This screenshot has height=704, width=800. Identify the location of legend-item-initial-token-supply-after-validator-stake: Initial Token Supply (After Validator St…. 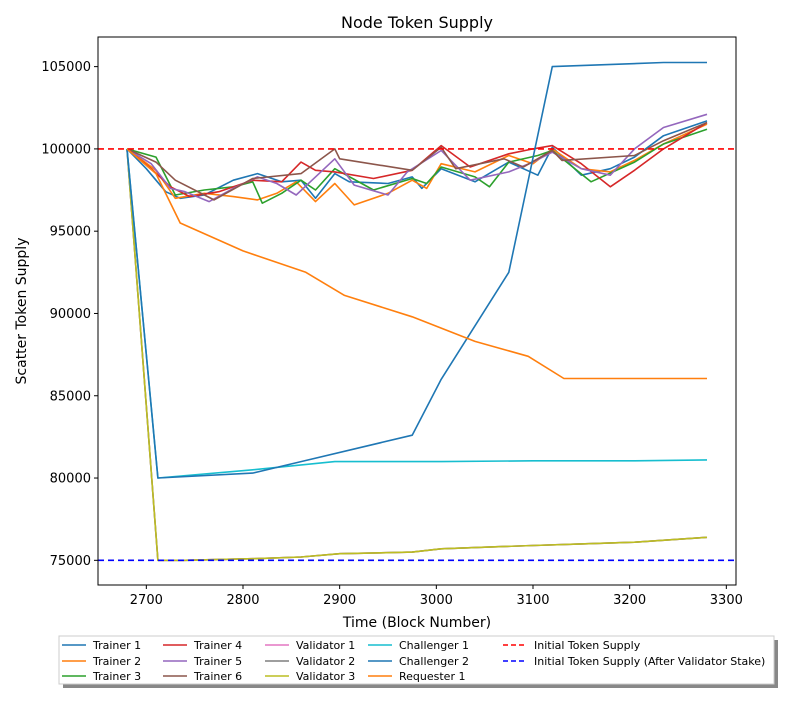
(634, 661).